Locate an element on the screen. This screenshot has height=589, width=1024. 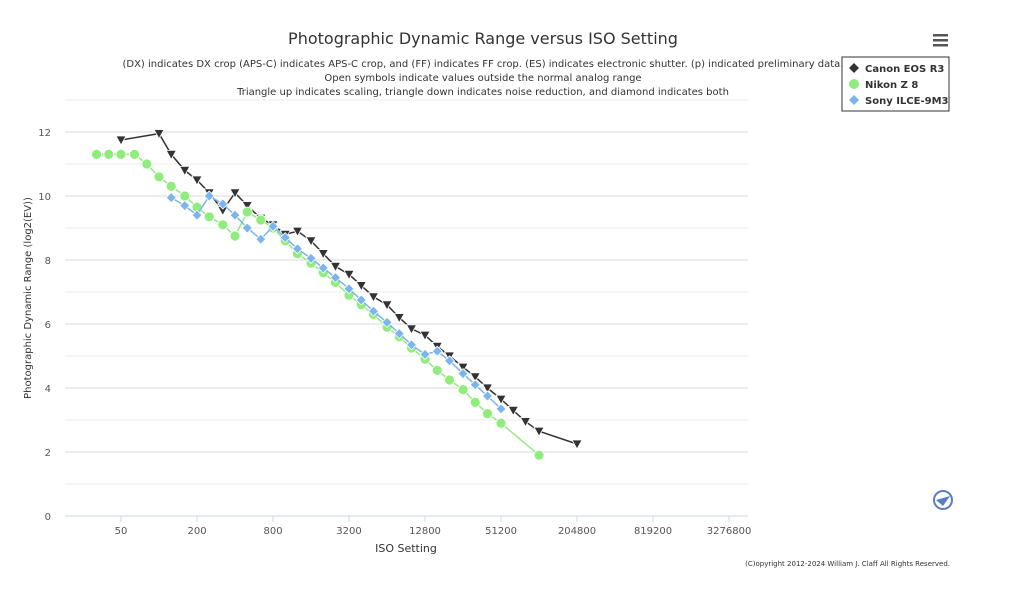
legend-item: Canon EOS R3 is located at coordinates (896, 69).